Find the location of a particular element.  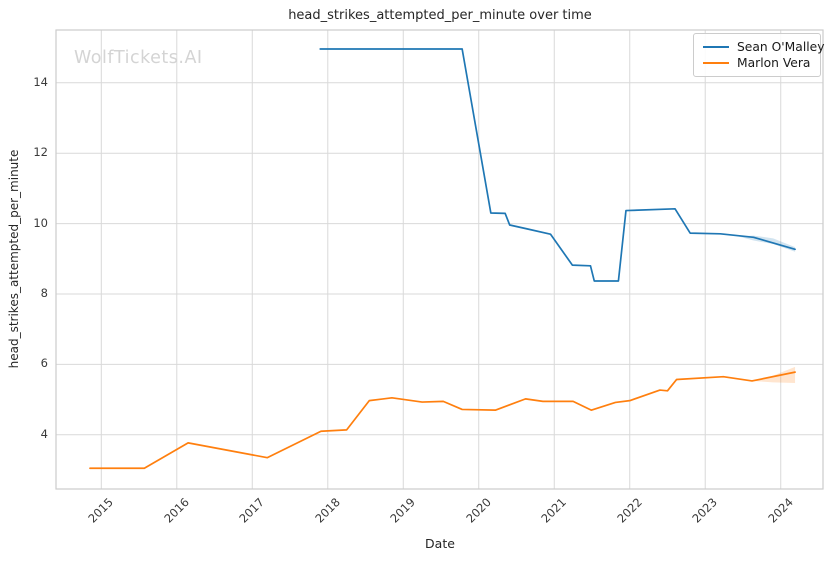

legend-line-swatch-orange is located at coordinates (716, 63).